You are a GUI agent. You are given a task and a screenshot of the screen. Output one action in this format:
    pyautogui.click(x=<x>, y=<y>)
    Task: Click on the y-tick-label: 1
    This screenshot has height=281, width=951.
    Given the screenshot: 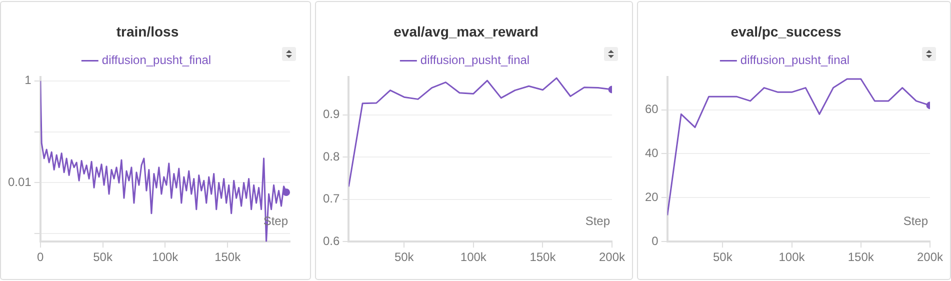 What is the action you would take?
    pyautogui.click(x=28, y=80)
    